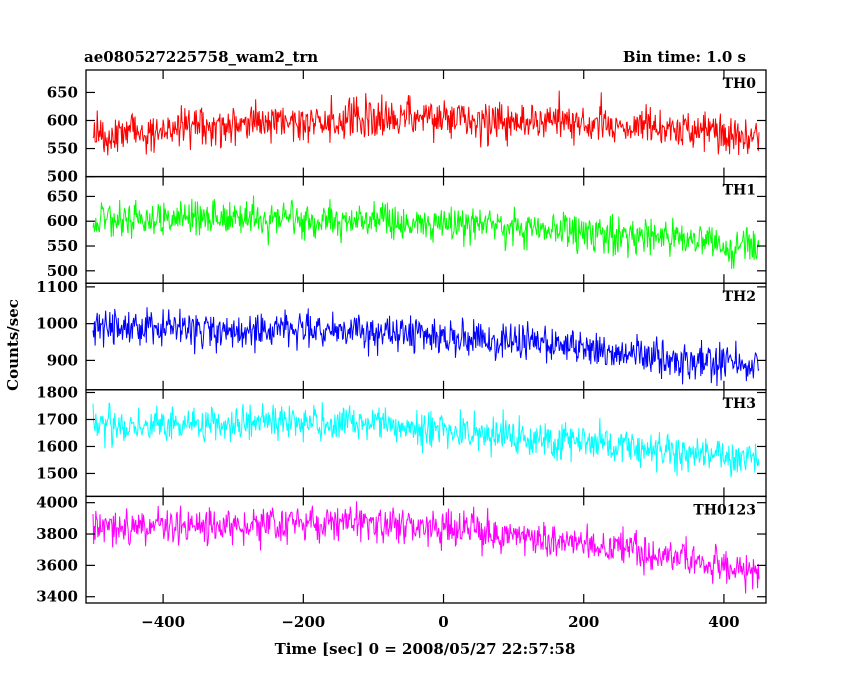 Image resolution: width=850 pixels, height=680 pixels. I want to click on y-tick-label: 900, so click(62, 360).